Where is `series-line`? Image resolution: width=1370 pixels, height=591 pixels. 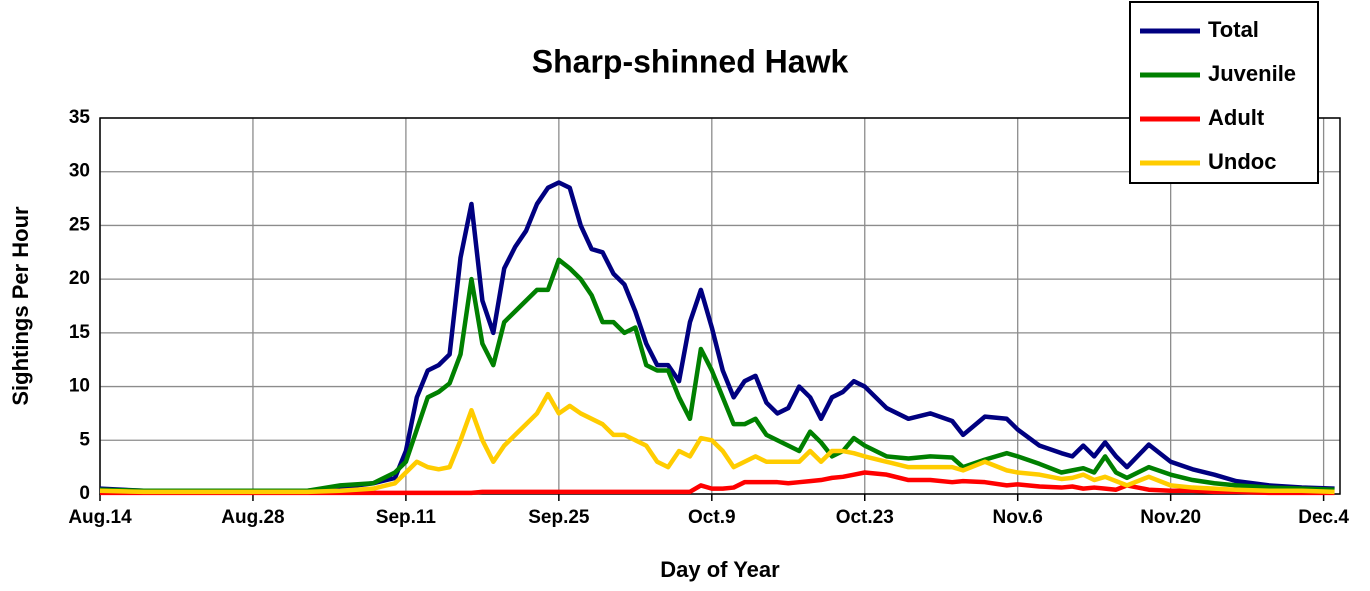
series-line is located at coordinates (717, 483).